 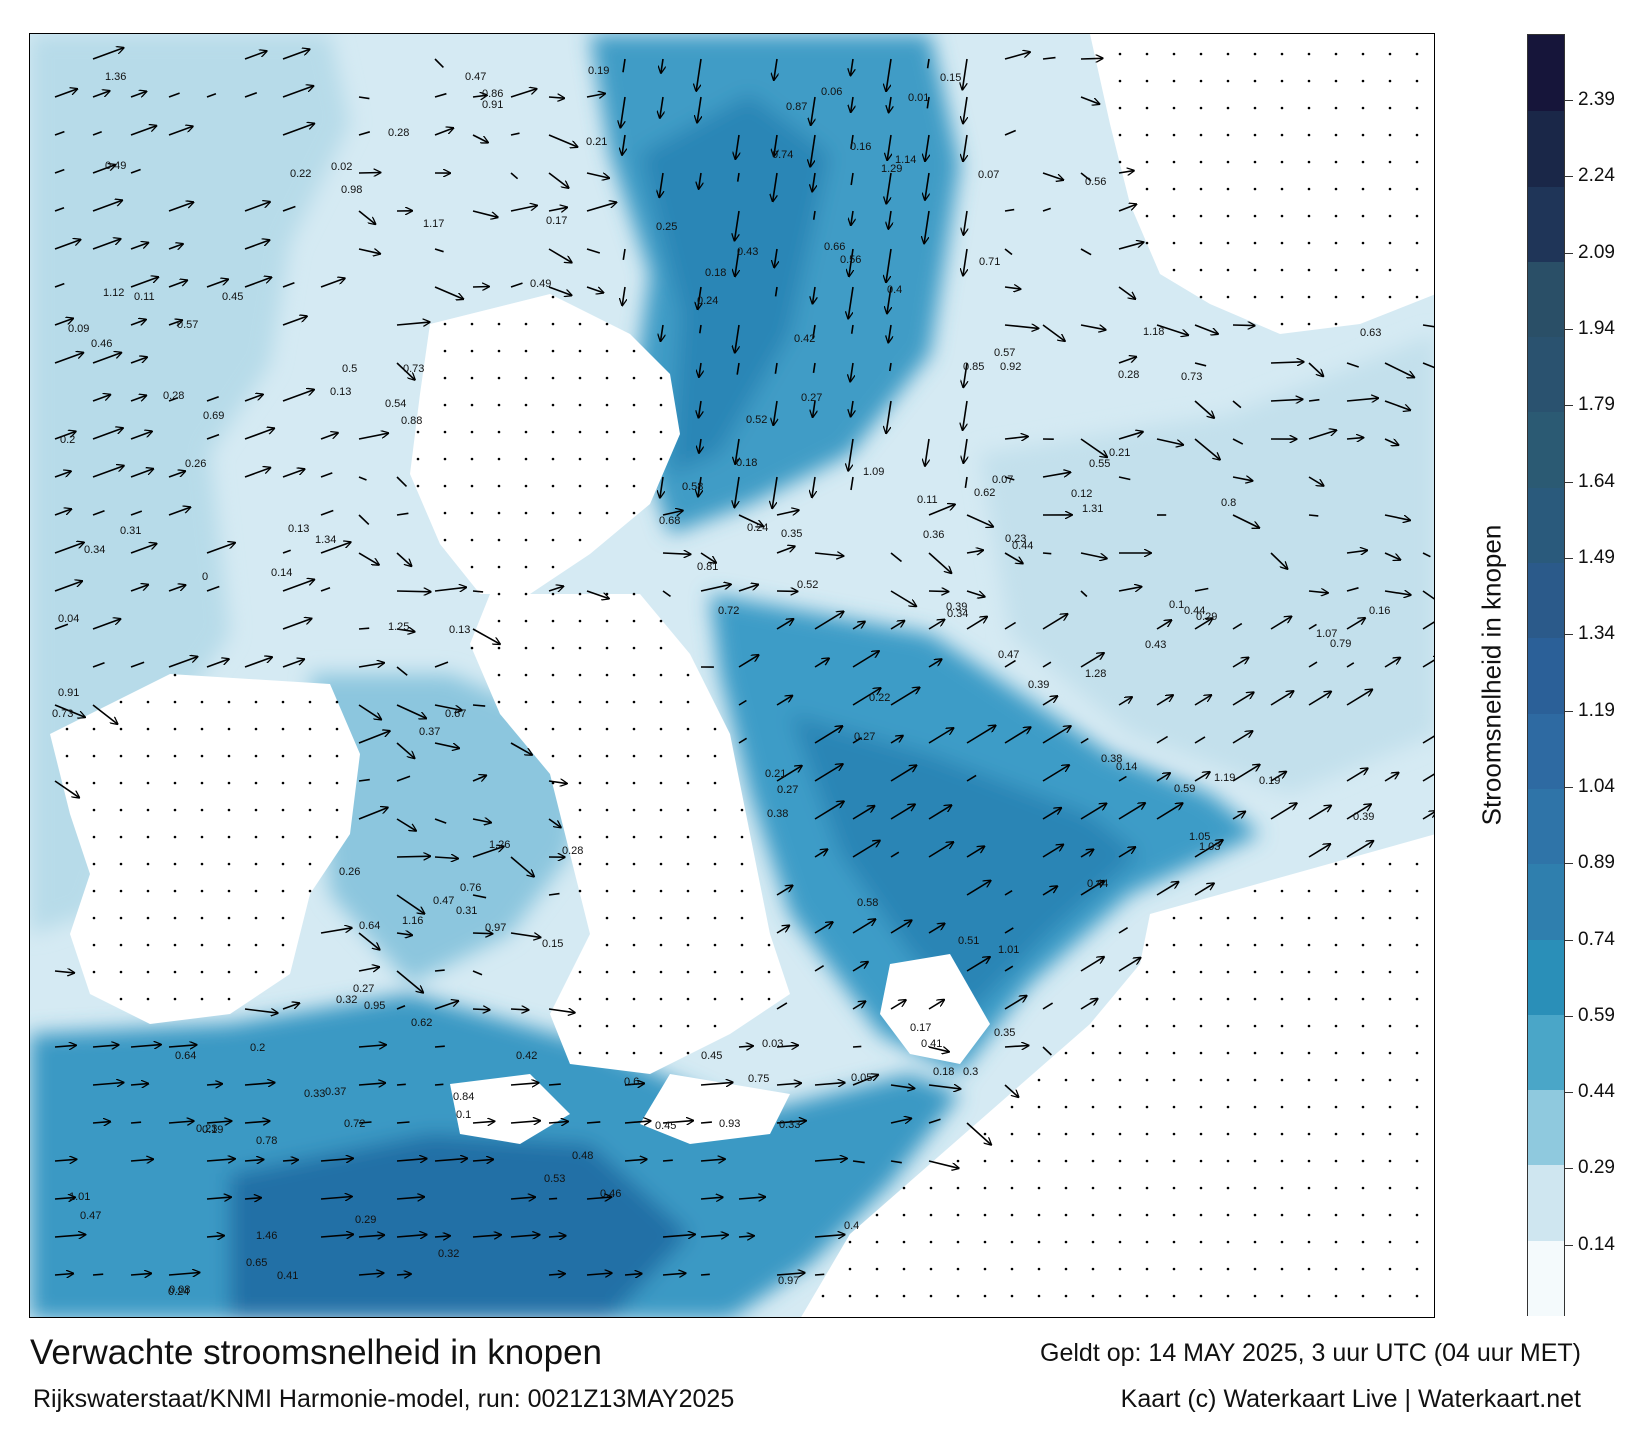 I want to click on speed-label: 0.47, so click(x=443, y=901).